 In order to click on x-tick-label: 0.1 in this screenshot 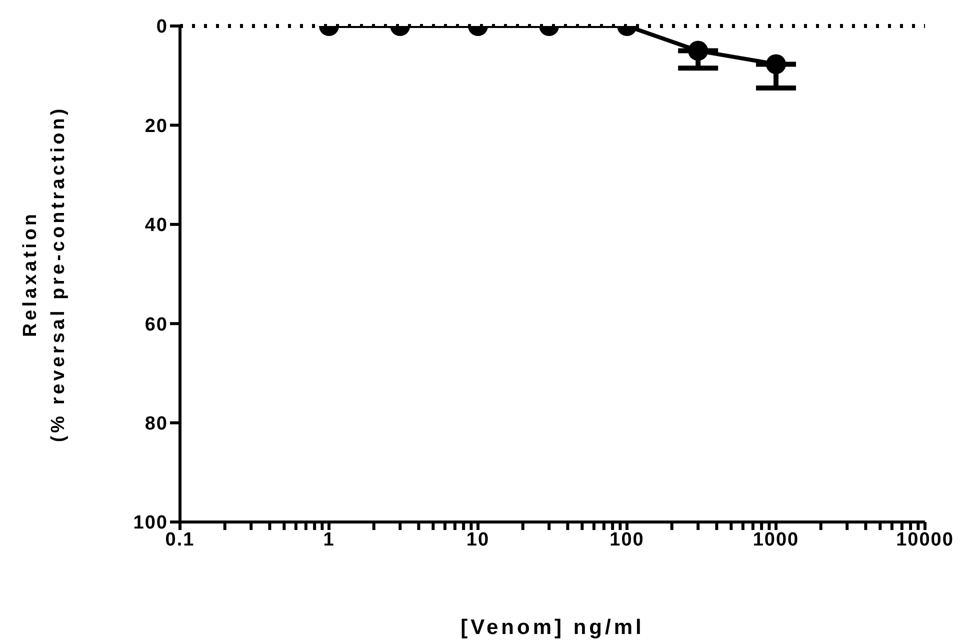, I will do `click(180, 539)`.